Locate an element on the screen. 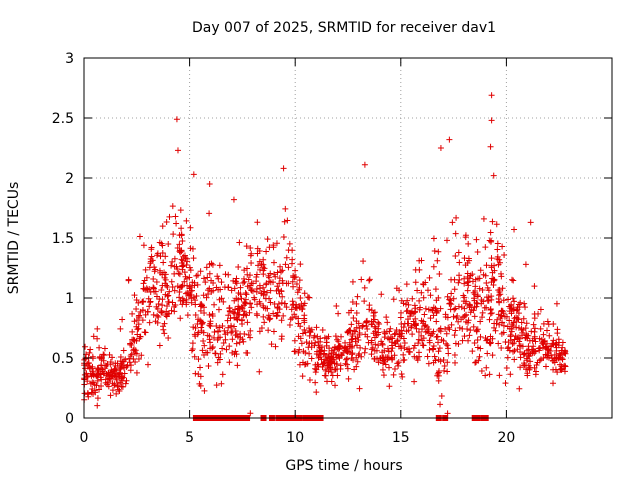  y-axis-label: SRMTID / TECUs is located at coordinates (14, 238).